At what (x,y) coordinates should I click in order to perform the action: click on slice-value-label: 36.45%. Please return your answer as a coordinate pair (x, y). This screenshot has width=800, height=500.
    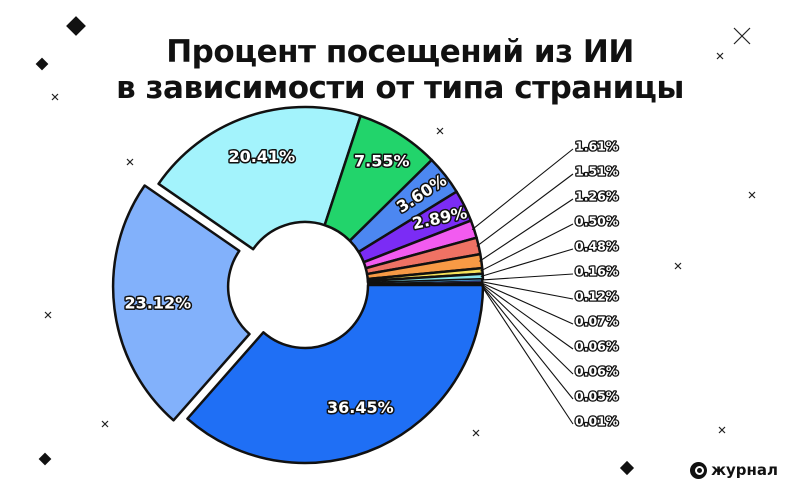
    Looking at the image, I should click on (360, 407).